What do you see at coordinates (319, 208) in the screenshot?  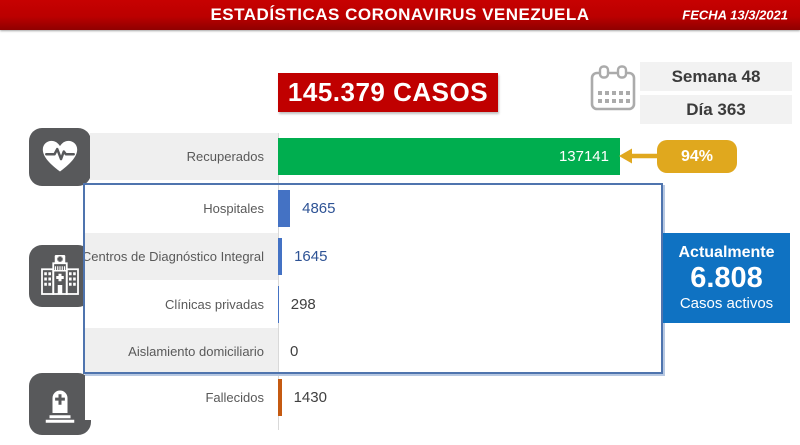 I see `value-label: 4865` at bounding box center [319, 208].